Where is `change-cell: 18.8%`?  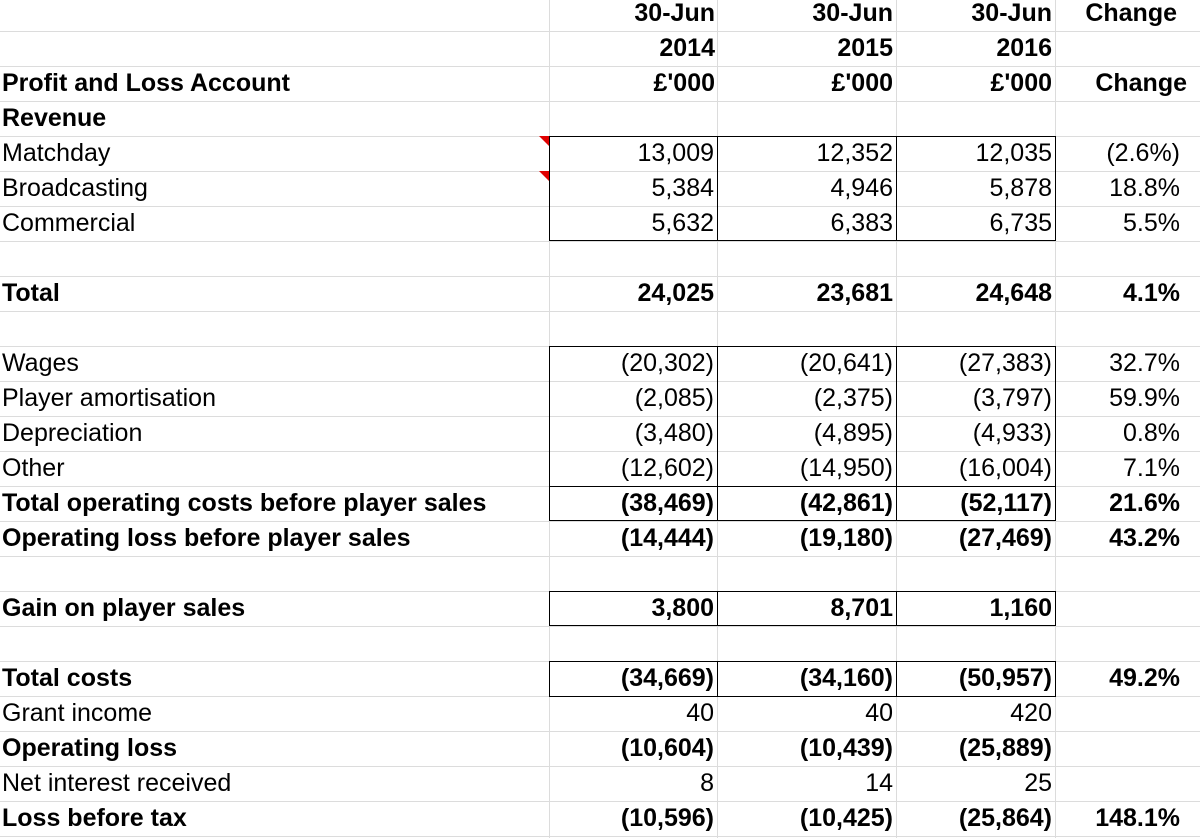 change-cell: 18.8% is located at coordinates (1144, 188).